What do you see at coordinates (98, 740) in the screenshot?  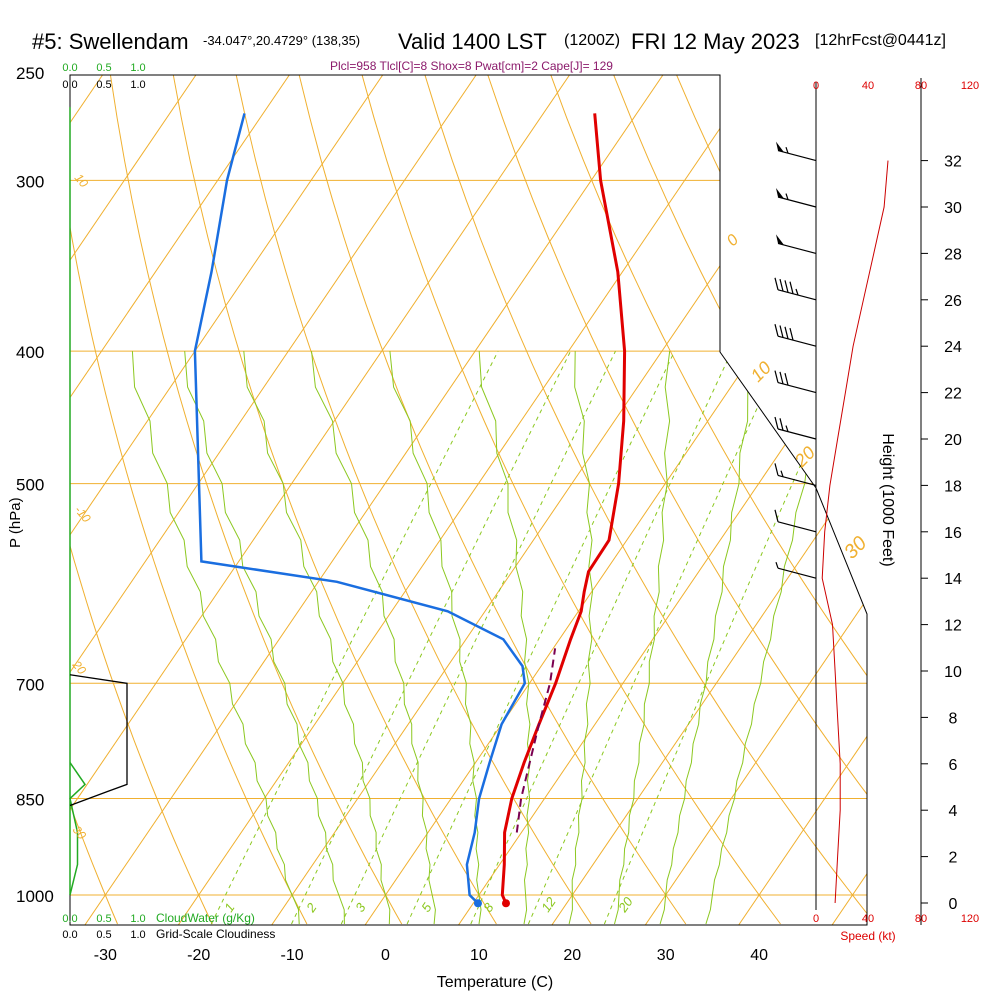 I see `cloudiness-line` at bounding box center [98, 740].